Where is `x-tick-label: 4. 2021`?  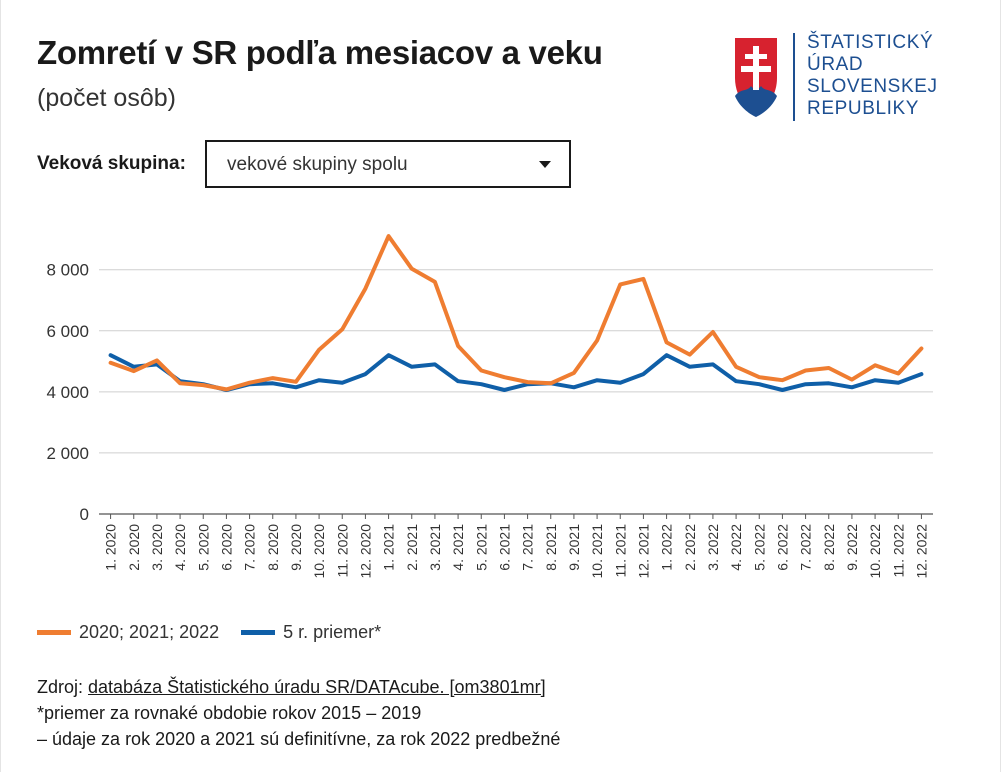
x-tick-label: 4. 2021 is located at coordinates (458, 547).